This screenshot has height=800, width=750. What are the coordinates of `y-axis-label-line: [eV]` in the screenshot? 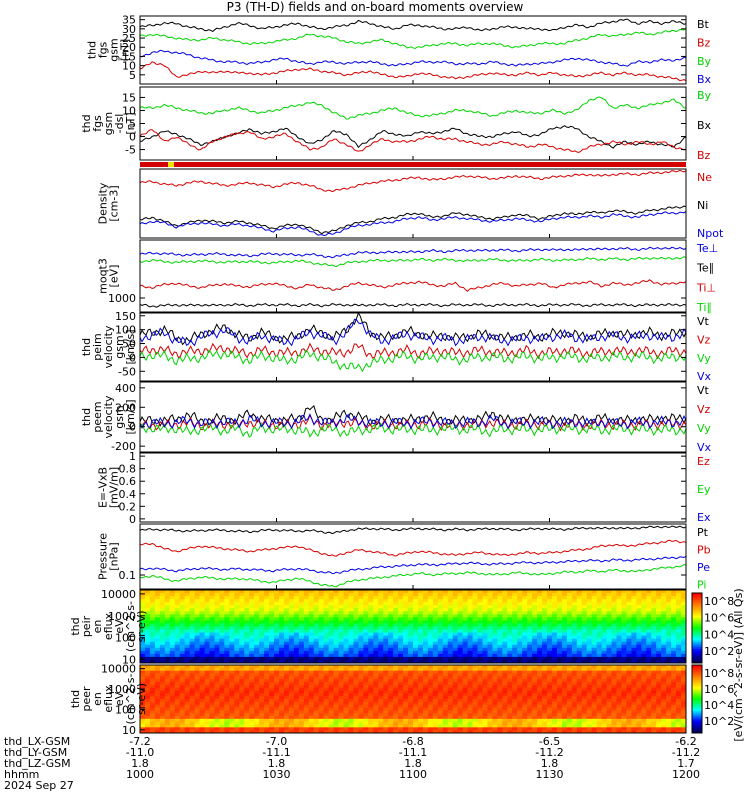 It's located at (114, 276).